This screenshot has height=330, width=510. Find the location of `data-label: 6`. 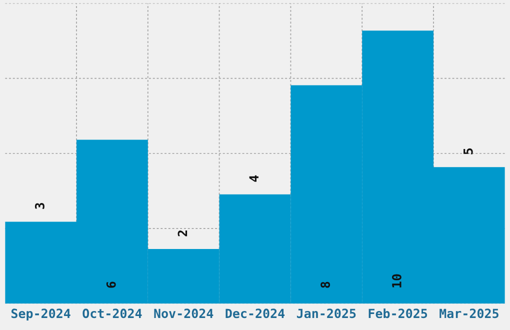

data-label: 6 is located at coordinates (111, 285).